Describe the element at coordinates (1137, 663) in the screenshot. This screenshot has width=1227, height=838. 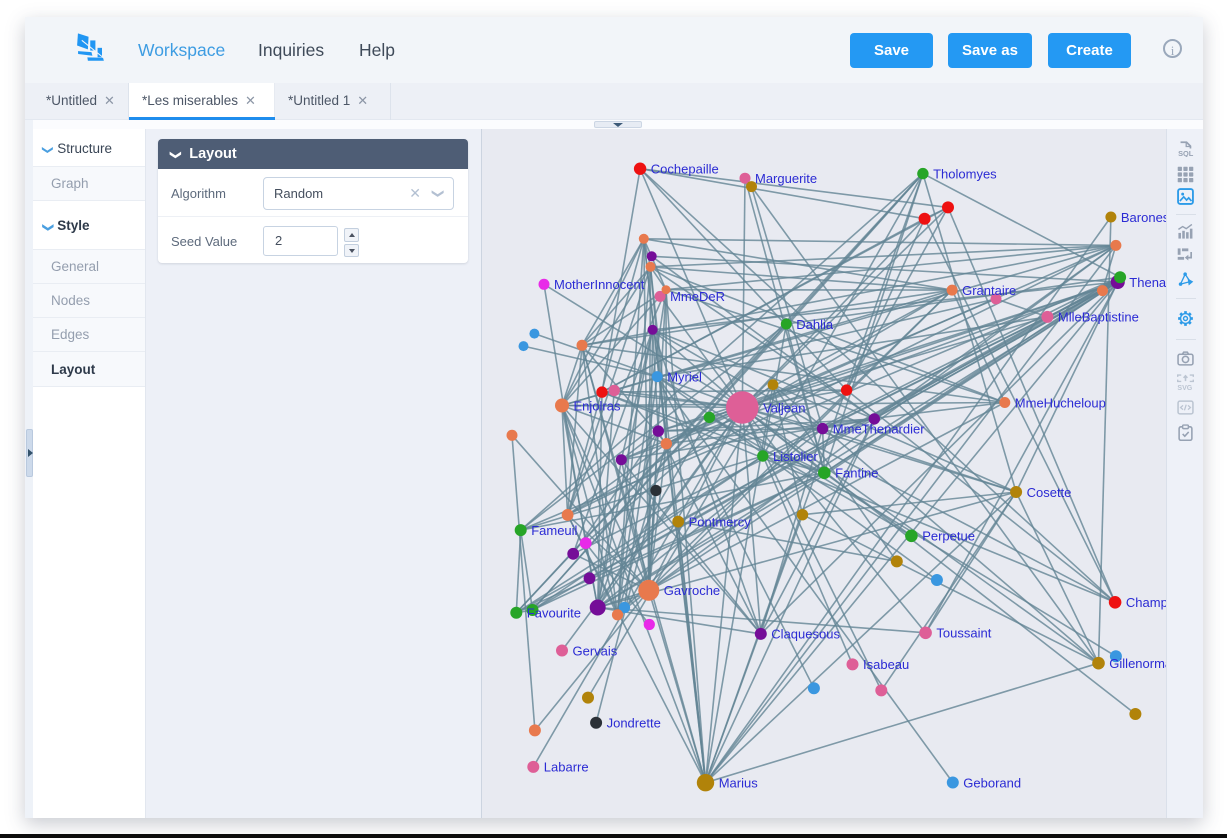
I see `svg-text: Gillenormand` at that location.